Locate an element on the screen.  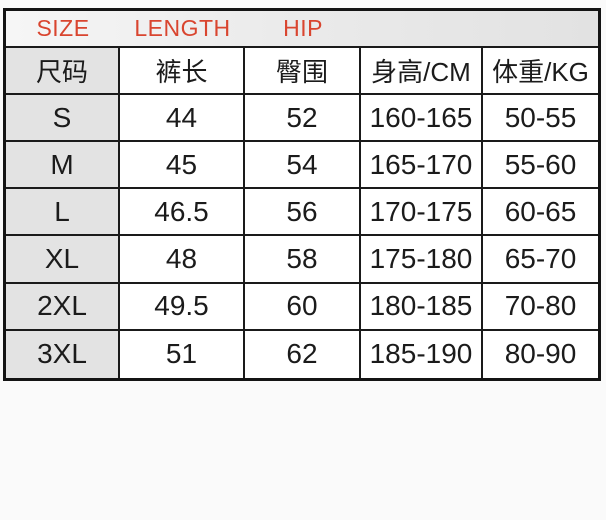
table-cell: 54 is located at coordinates (303, 166).